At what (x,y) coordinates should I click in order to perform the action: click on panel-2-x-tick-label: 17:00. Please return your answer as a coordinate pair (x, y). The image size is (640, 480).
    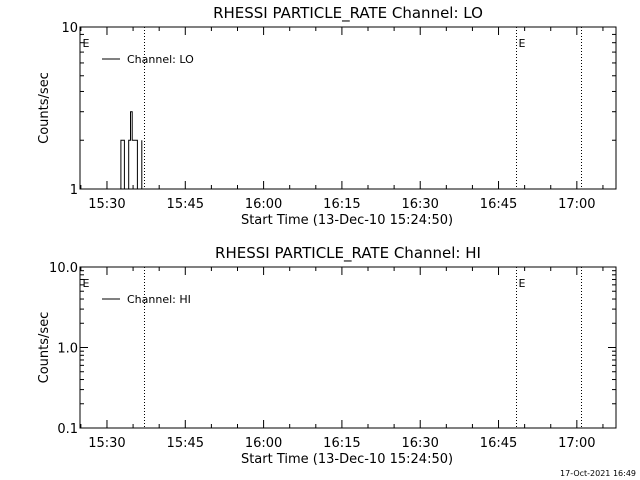
    Looking at the image, I should click on (576, 443).